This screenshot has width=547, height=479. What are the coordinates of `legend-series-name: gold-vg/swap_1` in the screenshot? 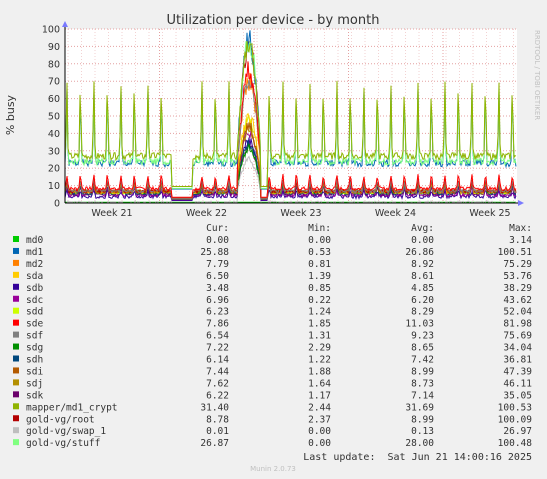 It's located at (66, 431).